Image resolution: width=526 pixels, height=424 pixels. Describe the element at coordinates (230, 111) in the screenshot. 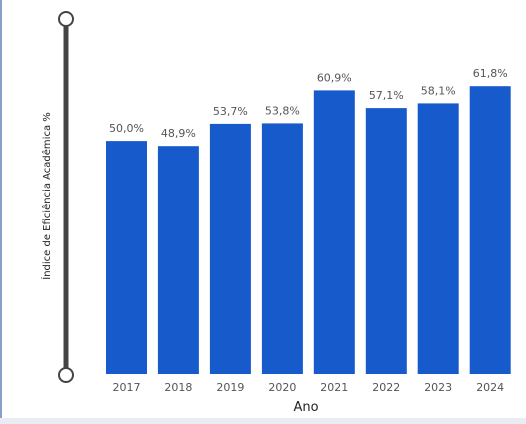

I see `data-label-2019: 53,7%` at that location.